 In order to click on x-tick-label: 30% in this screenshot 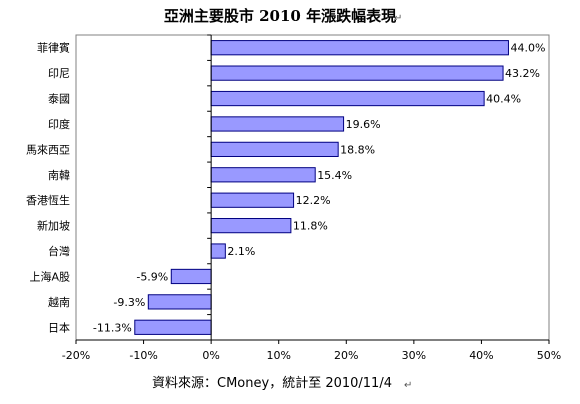, I will do `click(414, 355)`.